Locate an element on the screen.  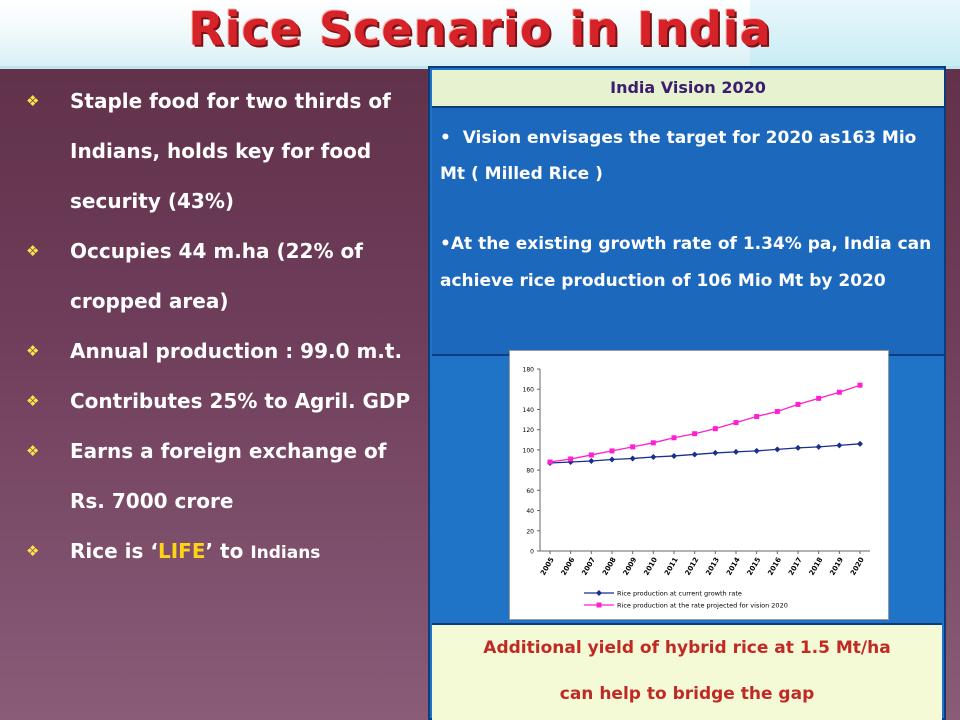
footer-line-2: can help to bridge the gap is located at coordinates (687, 694).